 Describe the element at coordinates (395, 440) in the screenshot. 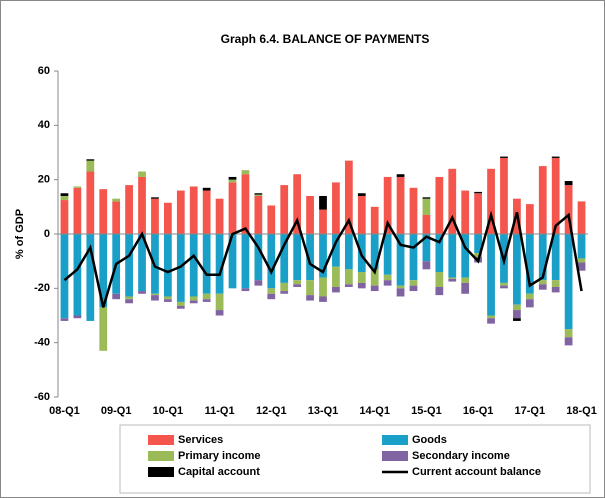

I see `legend-swatch` at that location.